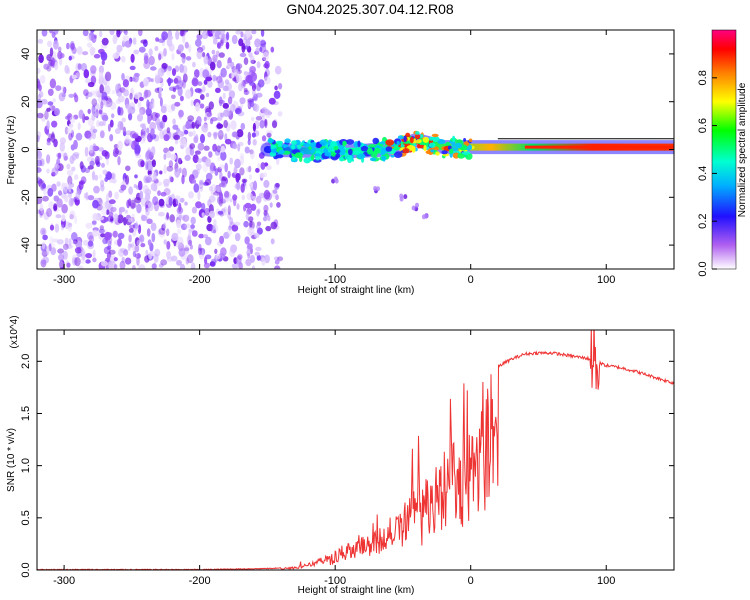 The width and height of the screenshot is (750, 600). I want to click on y-tick-label: -20, so click(26, 197).